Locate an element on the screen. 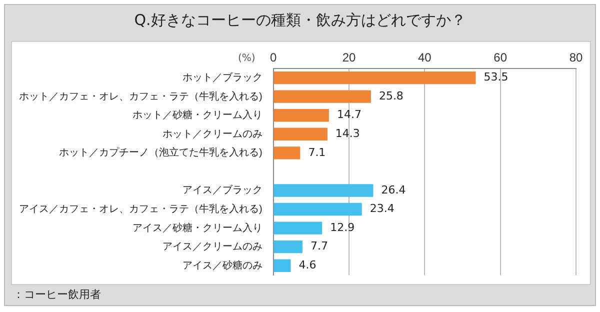 The image size is (600, 312). y-tick-label: ホット／カフェ・オレ、カフェ・ラテ（牛乳を入れる) is located at coordinates (140, 96).